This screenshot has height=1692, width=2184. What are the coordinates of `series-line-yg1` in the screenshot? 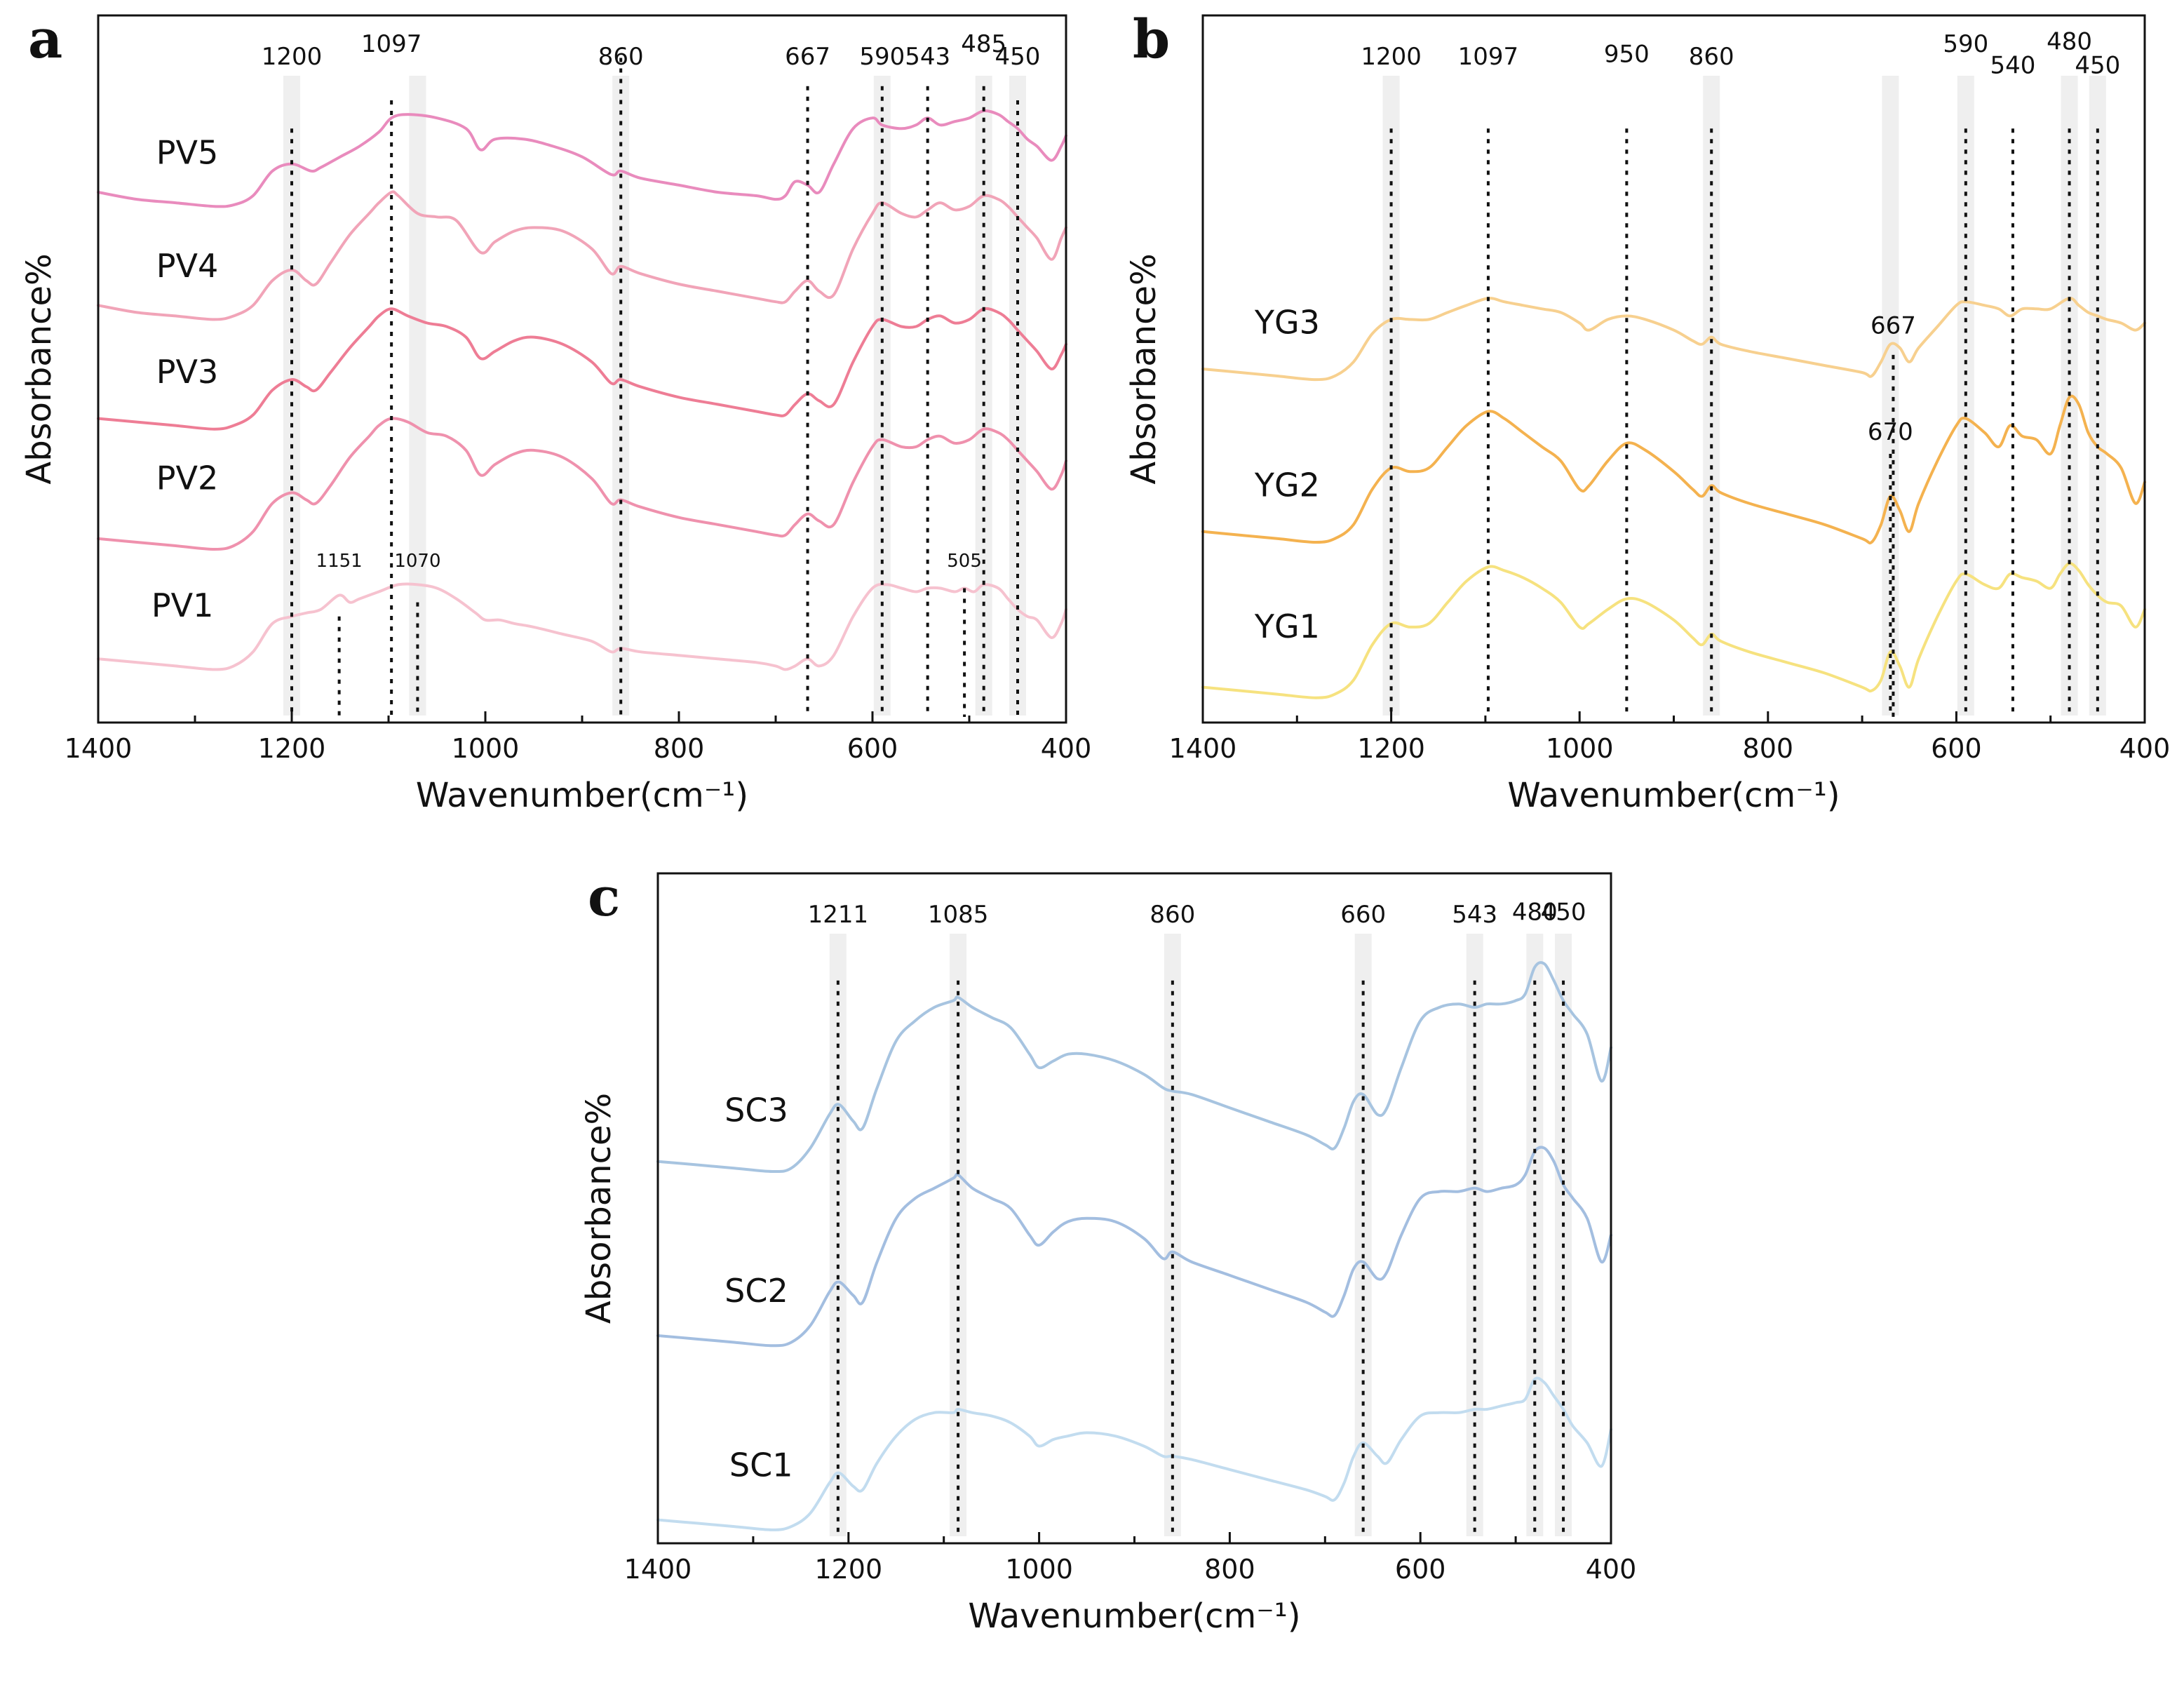 It's located at (1673, 630).